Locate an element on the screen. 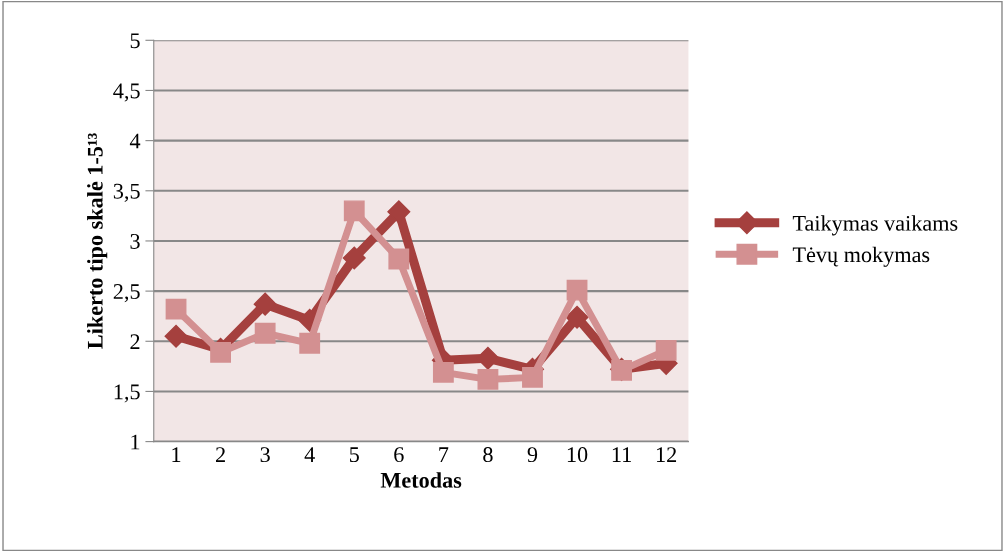 This screenshot has width=1005, height=552. x-tick-label: 11 is located at coordinates (621, 454).